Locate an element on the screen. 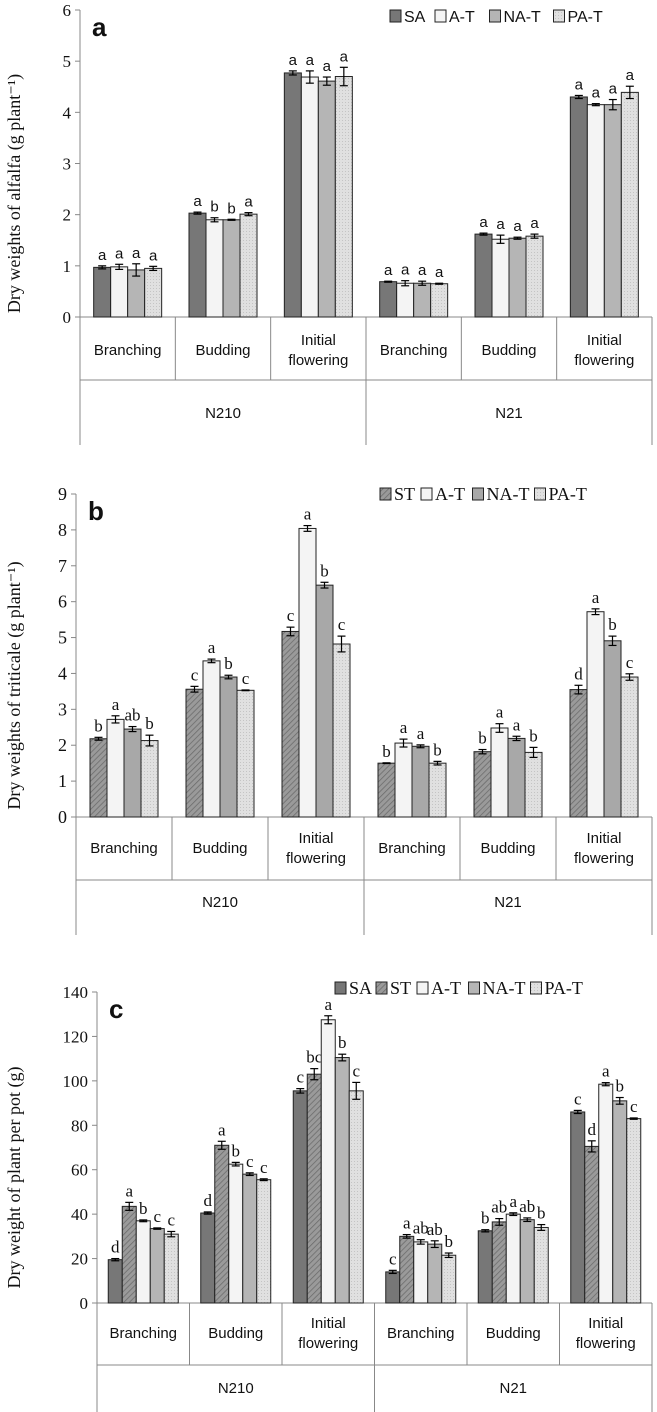 This screenshot has height=1412, width=657. legend-label: NA-T is located at coordinates (504, 988).